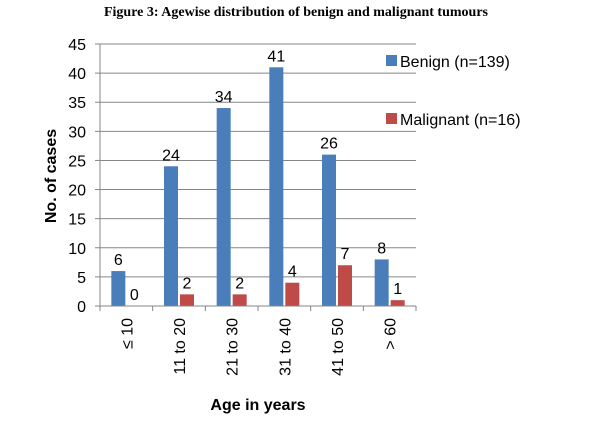 The image size is (592, 427). What do you see at coordinates (127, 333) in the screenshot?
I see `x-tick-label: ≤ 10` at bounding box center [127, 333].